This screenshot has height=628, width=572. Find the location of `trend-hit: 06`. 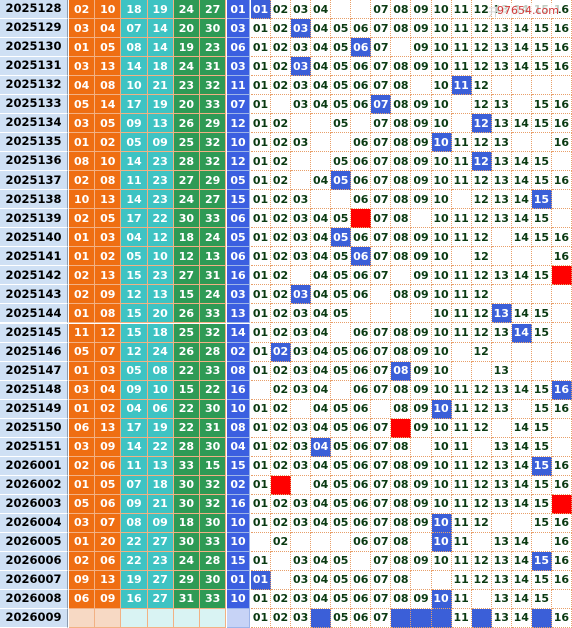

trend-hit: 06 is located at coordinates (361, 257).